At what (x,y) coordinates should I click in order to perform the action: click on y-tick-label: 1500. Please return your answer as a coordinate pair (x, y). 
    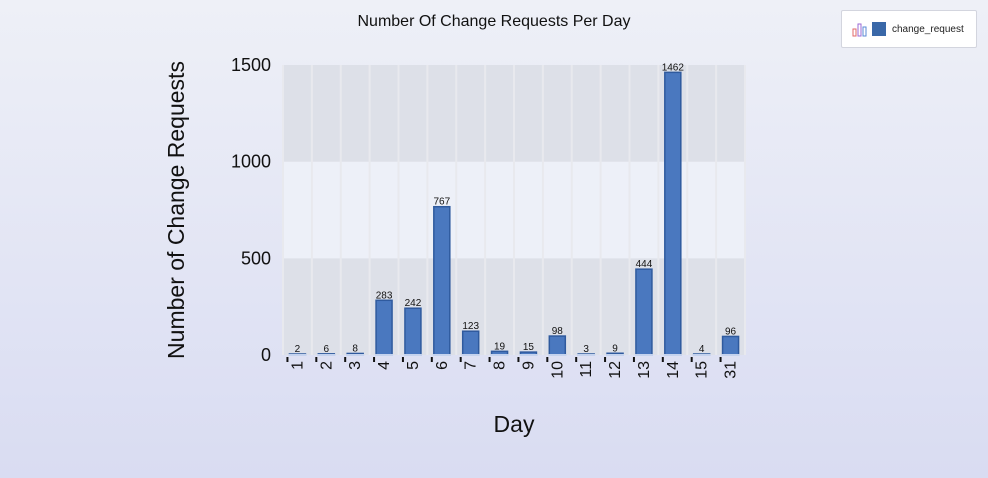
    Looking at the image, I should click on (251, 65).